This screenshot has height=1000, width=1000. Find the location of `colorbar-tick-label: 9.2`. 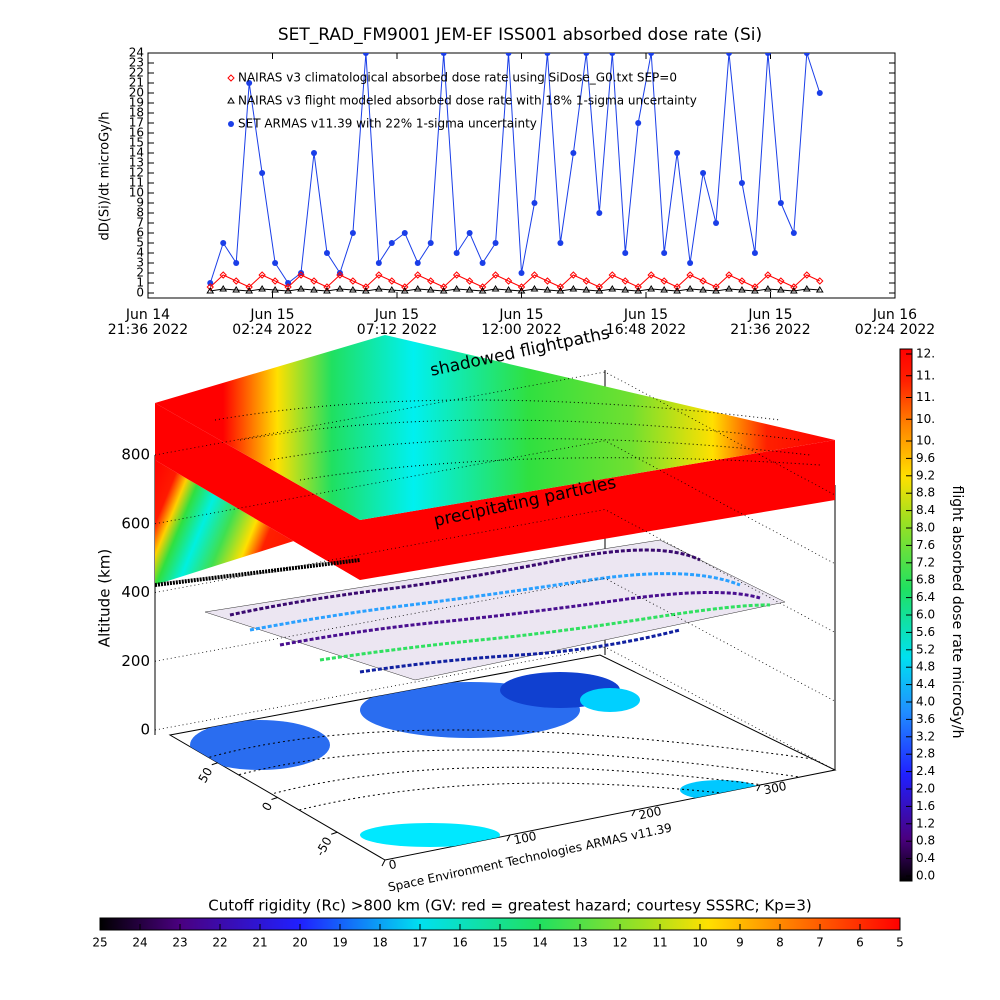

colorbar-tick-label: 9.2 is located at coordinates (925, 475).